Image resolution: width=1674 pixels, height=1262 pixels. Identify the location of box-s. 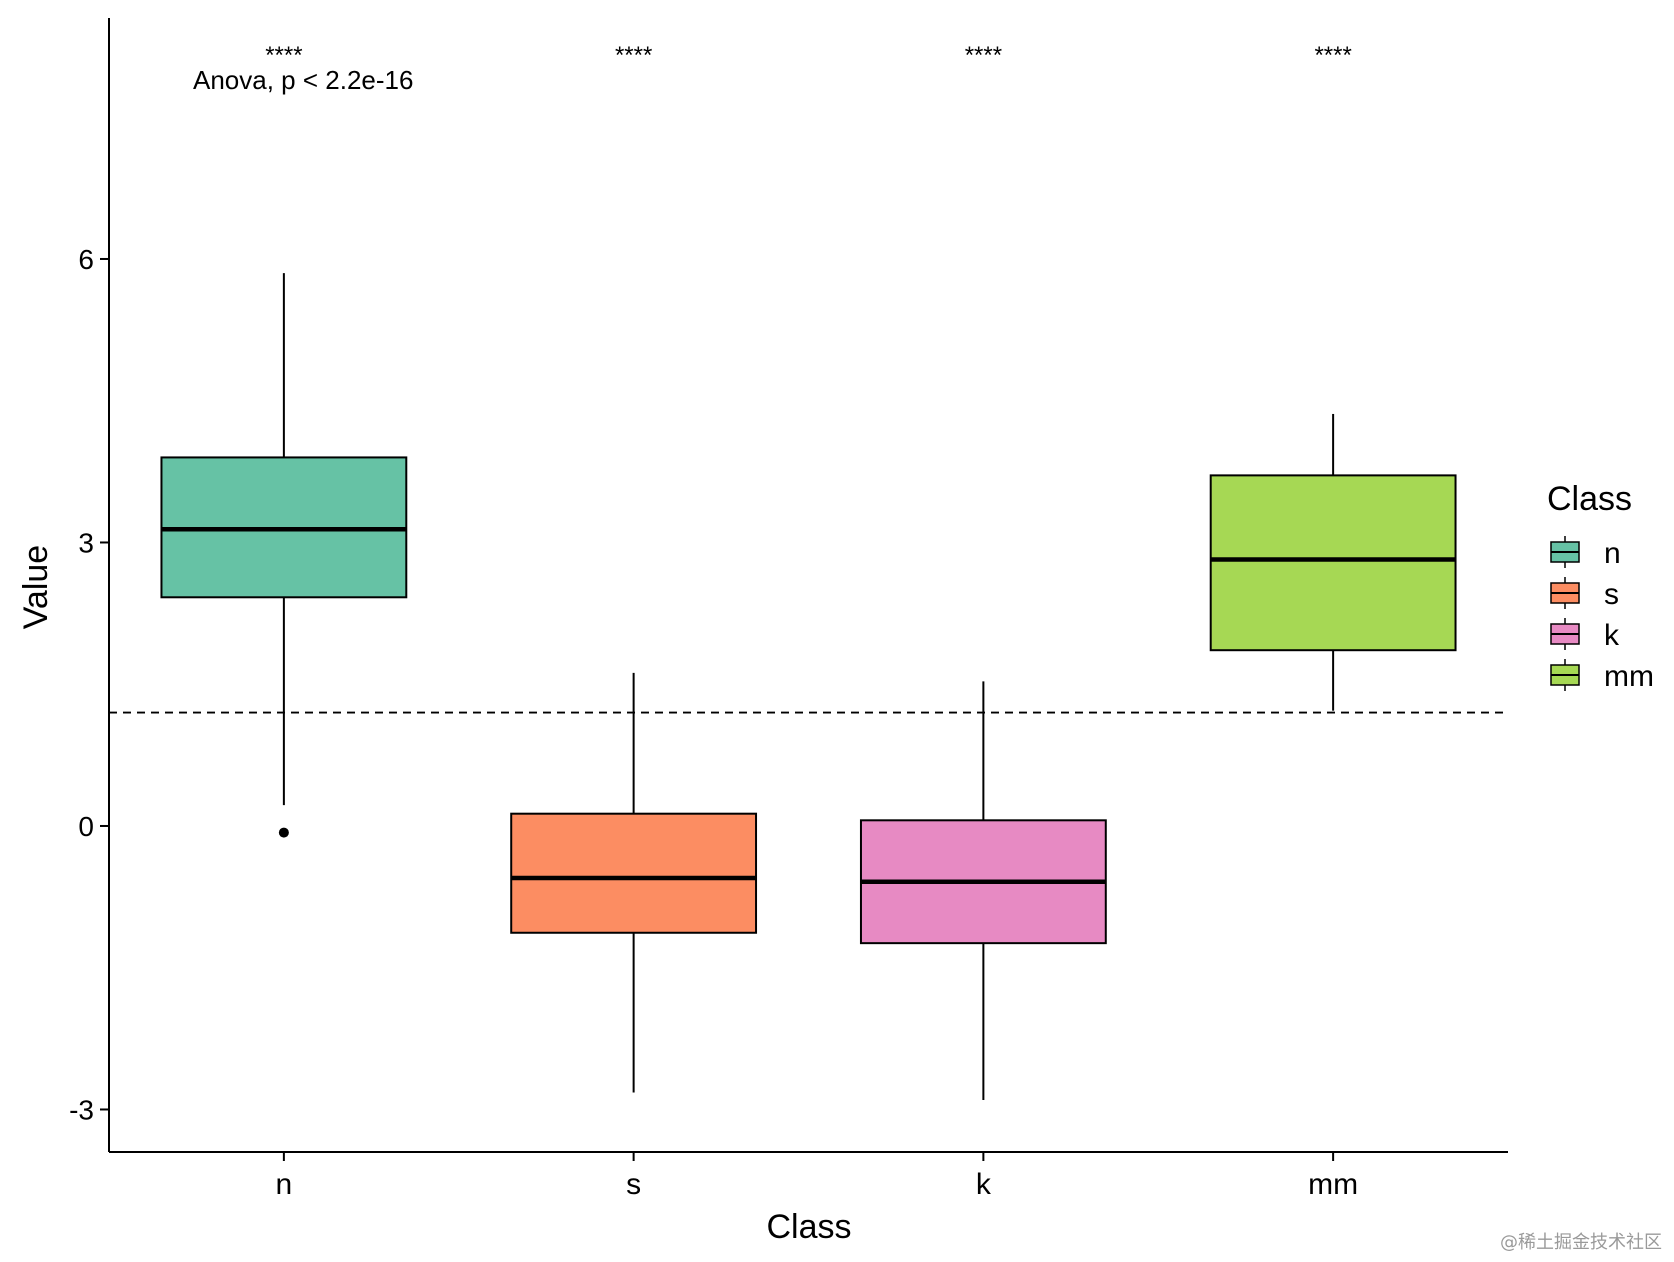
(634, 873).